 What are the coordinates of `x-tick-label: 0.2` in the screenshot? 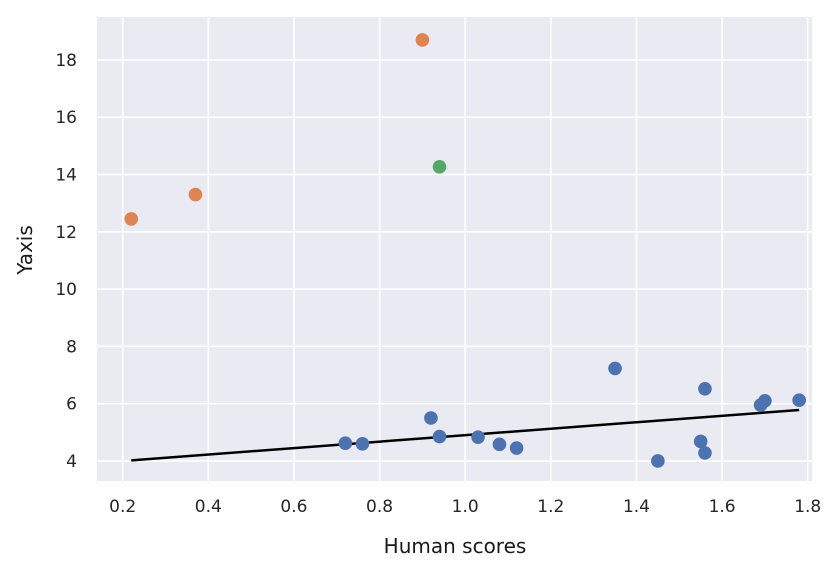 It's located at (122, 507).